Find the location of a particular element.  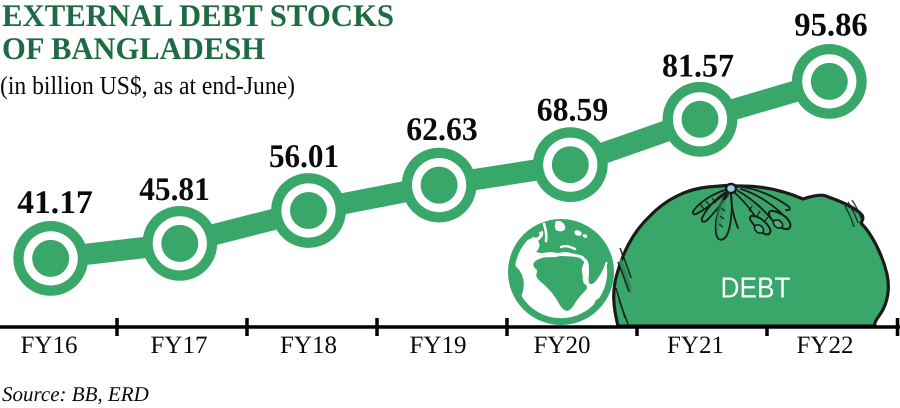

svg-text: FY21 is located at coordinates (695, 345).